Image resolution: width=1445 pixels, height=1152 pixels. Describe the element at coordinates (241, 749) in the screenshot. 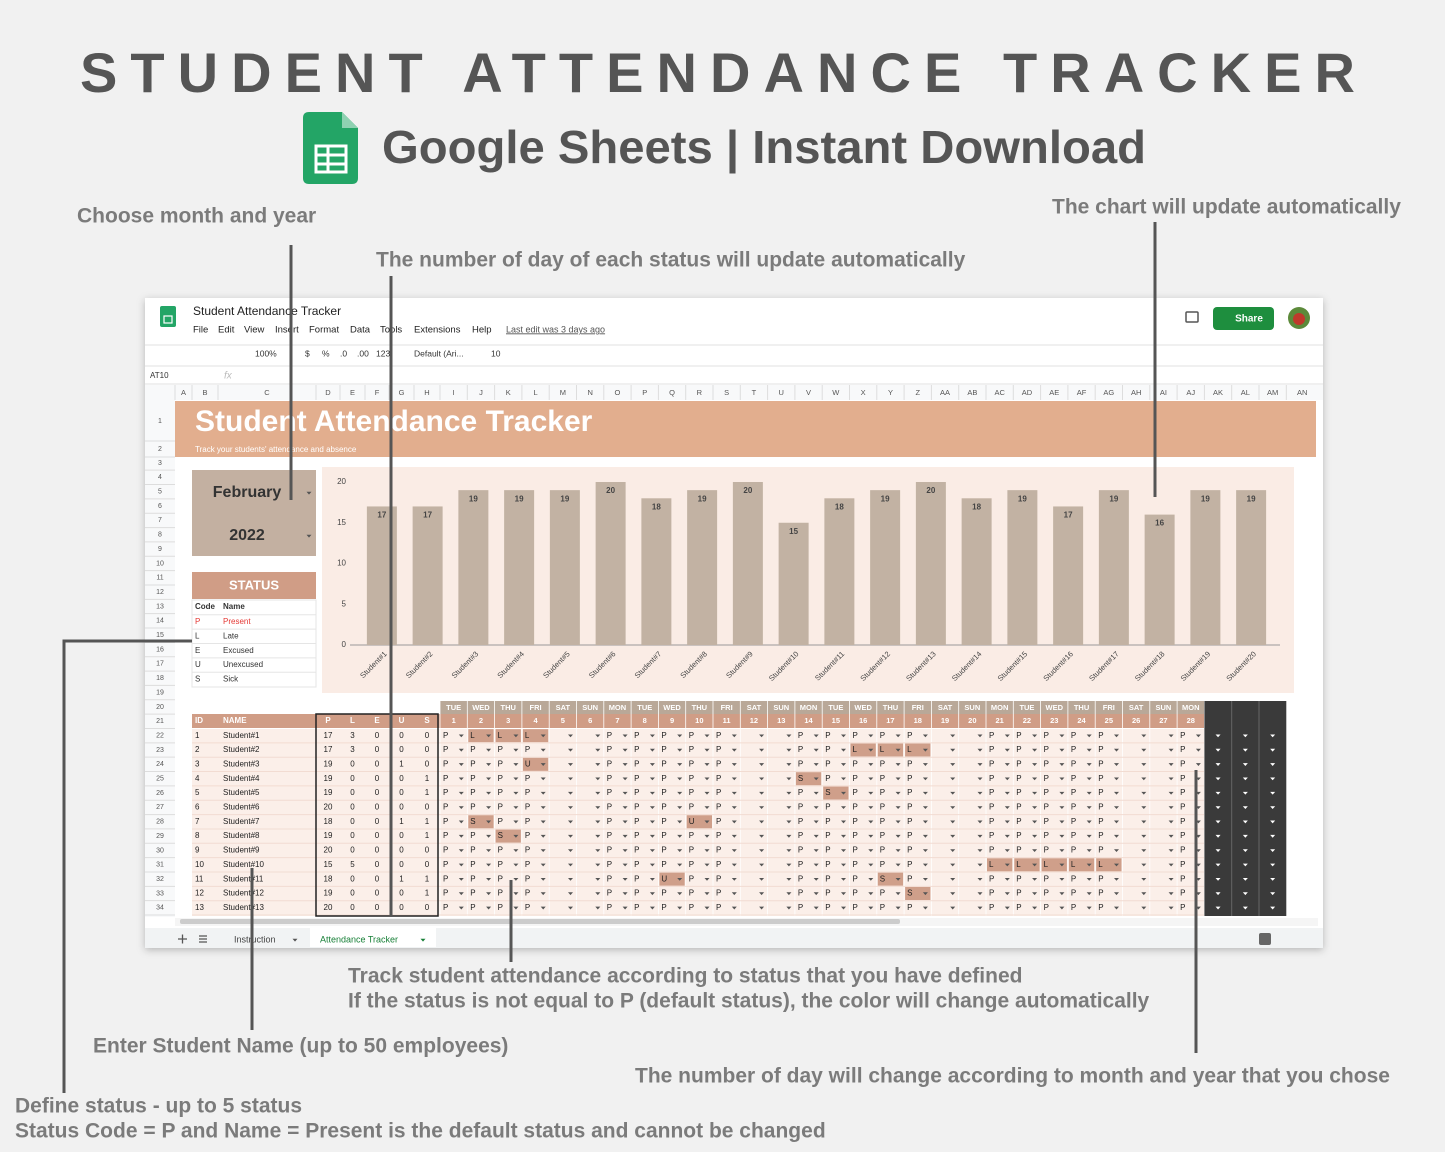

I see `student-name: Student#2` at that location.